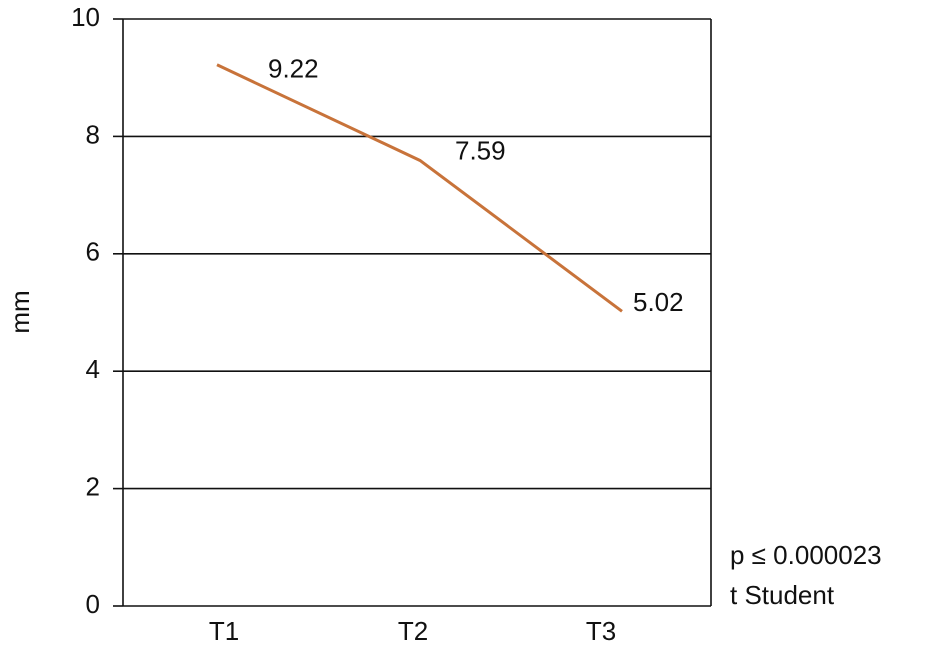 This screenshot has height=648, width=936. What do you see at coordinates (93, 604) in the screenshot?
I see `y-tick-label: 0` at bounding box center [93, 604].